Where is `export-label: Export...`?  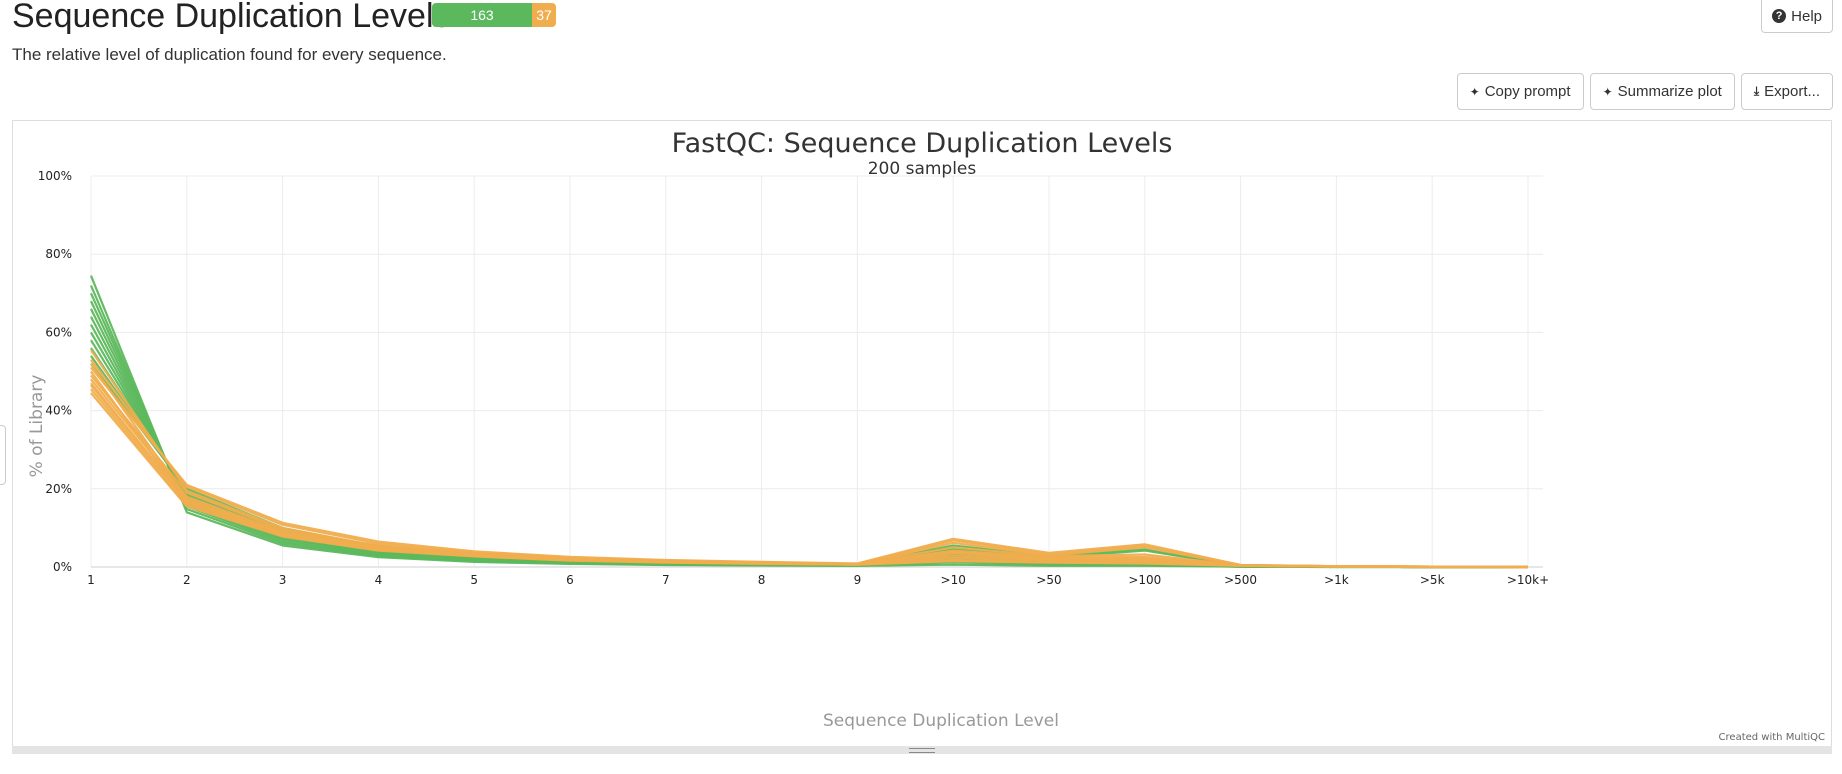
export-label: Export... is located at coordinates (1792, 91).